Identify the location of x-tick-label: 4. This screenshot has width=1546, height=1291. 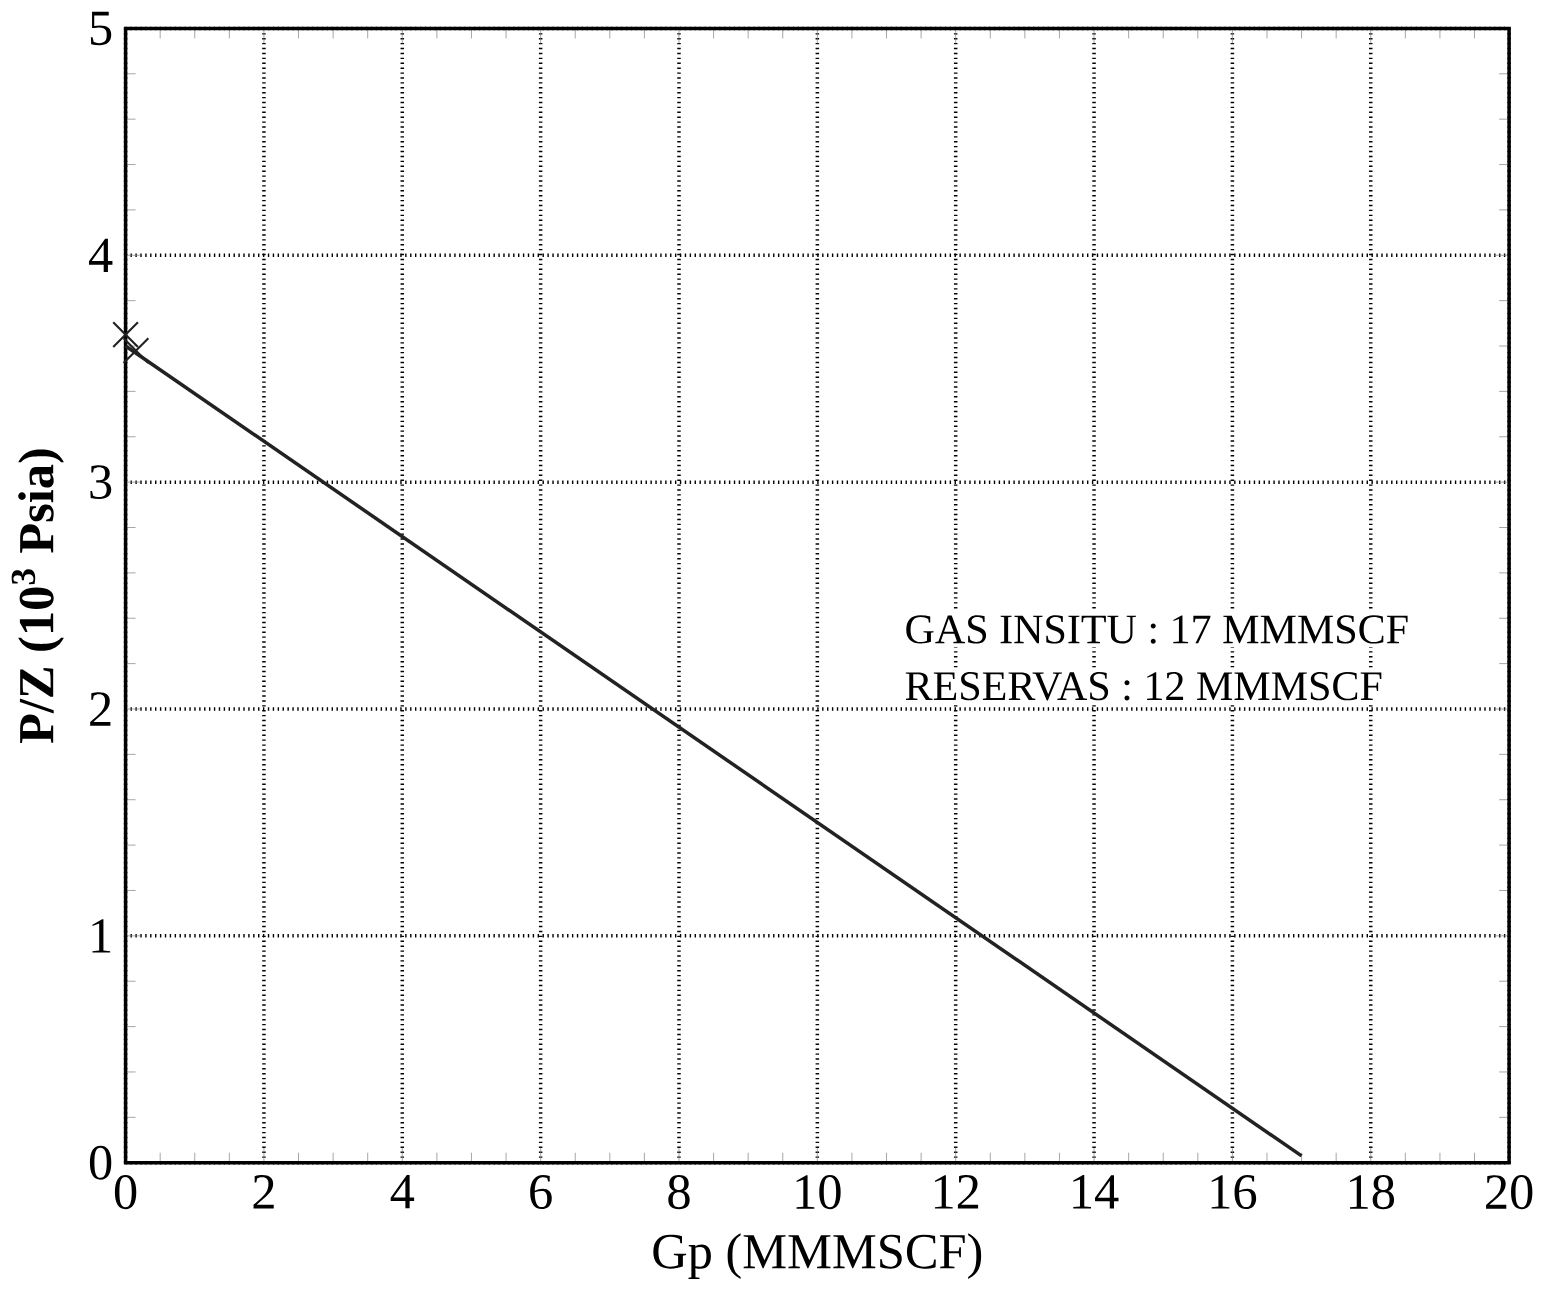
(402, 1192).